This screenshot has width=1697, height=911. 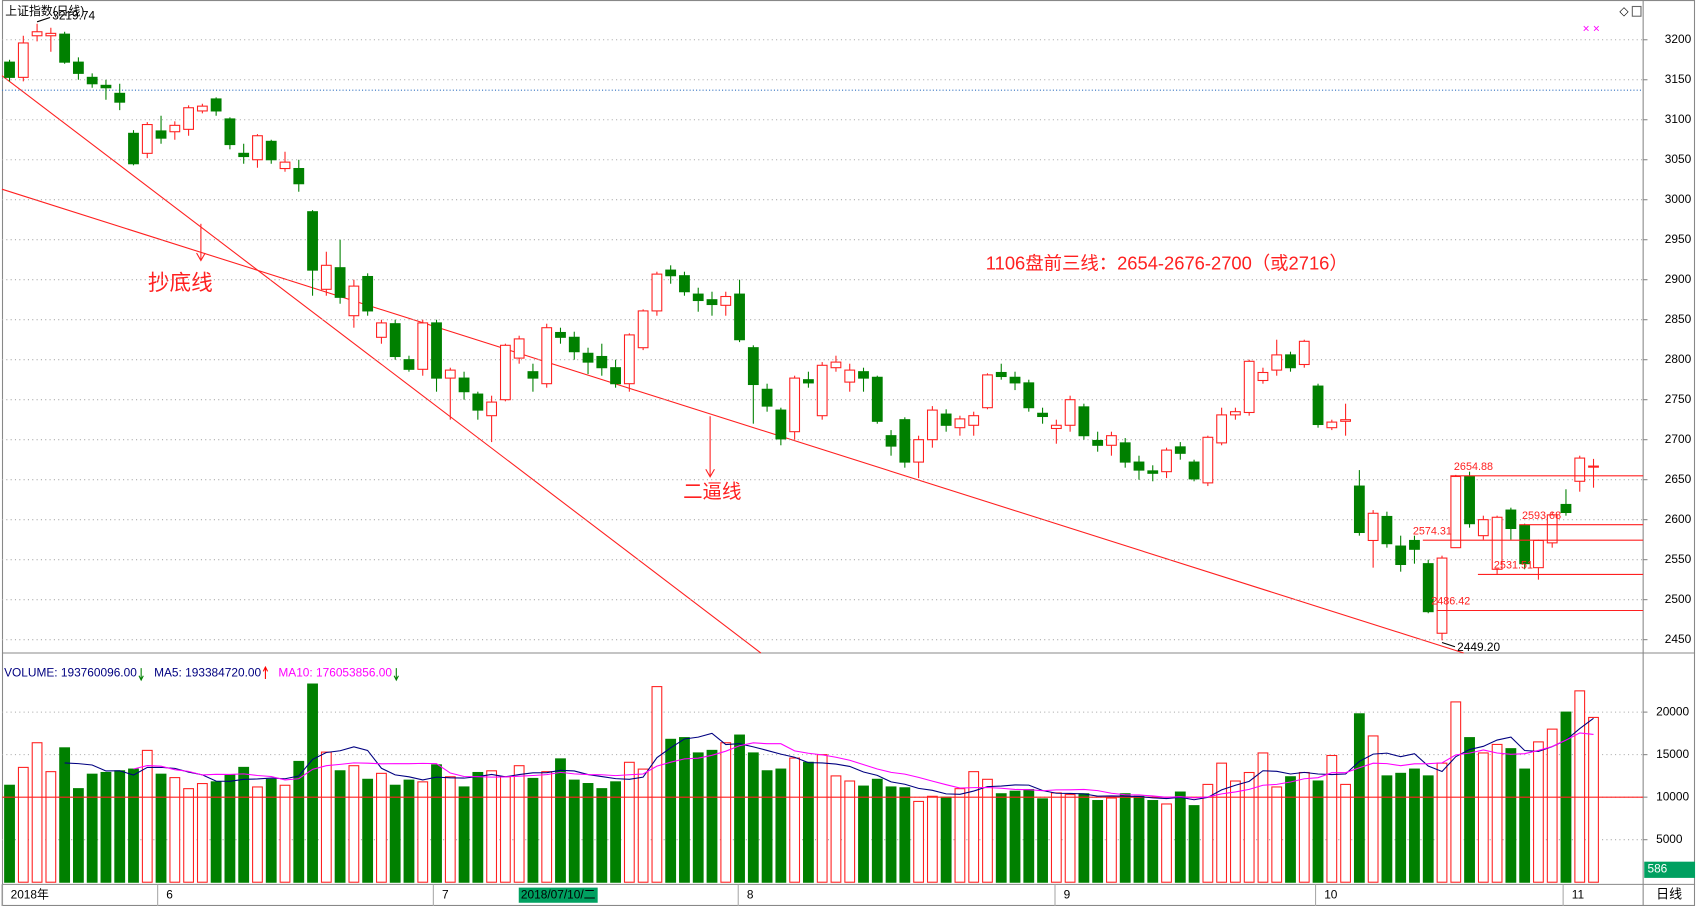 I want to click on y-tick-label: 2600, so click(x=1678, y=519).